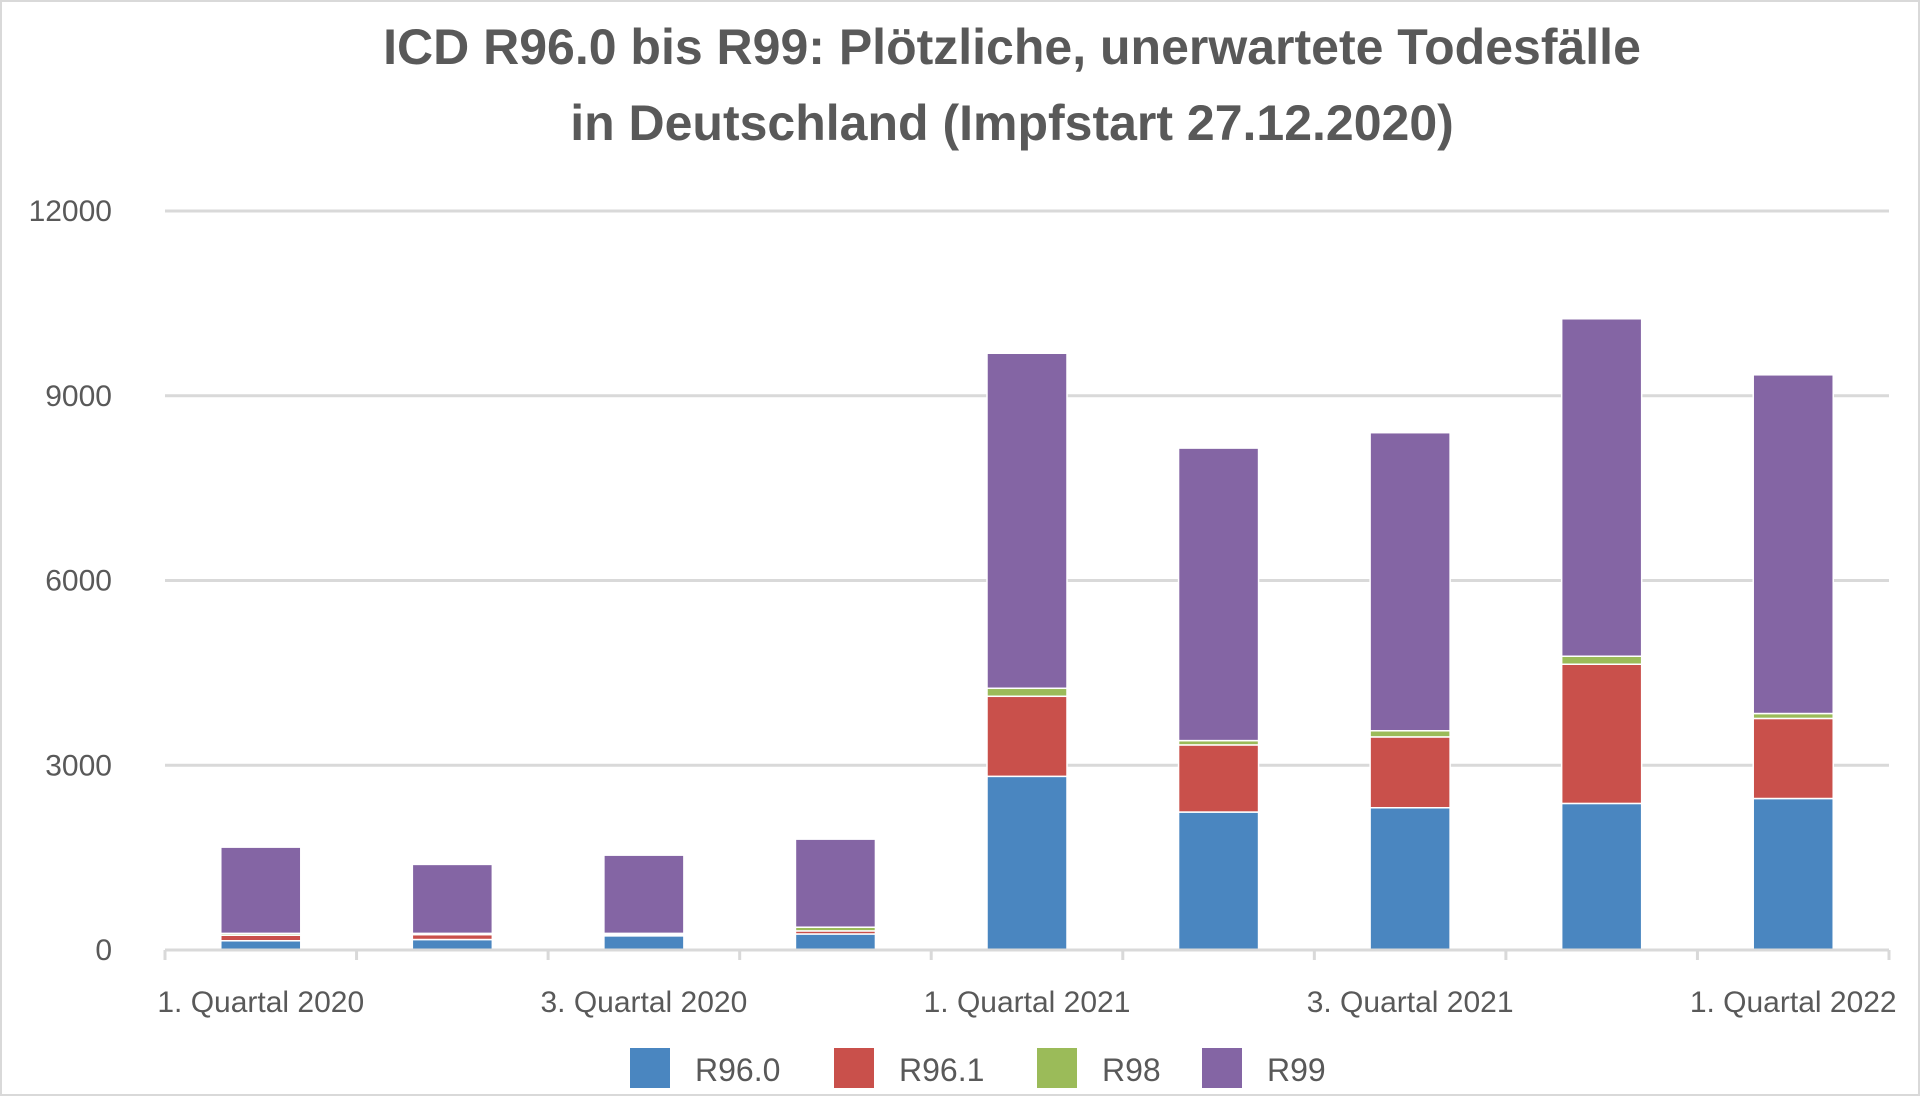 The width and height of the screenshot is (1920, 1098). I want to click on legend-label: R98, so click(1131, 1070).